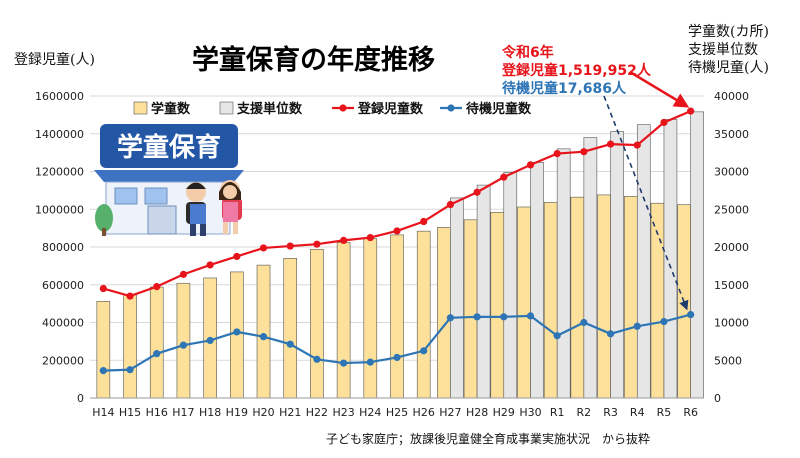  Describe the element at coordinates (104, 218) in the screenshot. I see `tree` at that location.